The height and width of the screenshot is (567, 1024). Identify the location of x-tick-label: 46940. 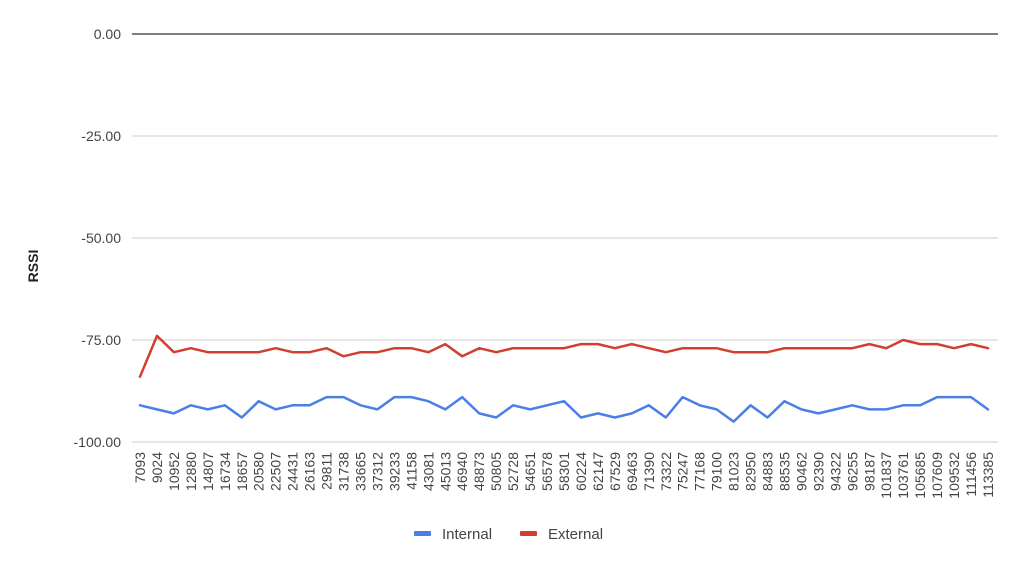
(462, 471).